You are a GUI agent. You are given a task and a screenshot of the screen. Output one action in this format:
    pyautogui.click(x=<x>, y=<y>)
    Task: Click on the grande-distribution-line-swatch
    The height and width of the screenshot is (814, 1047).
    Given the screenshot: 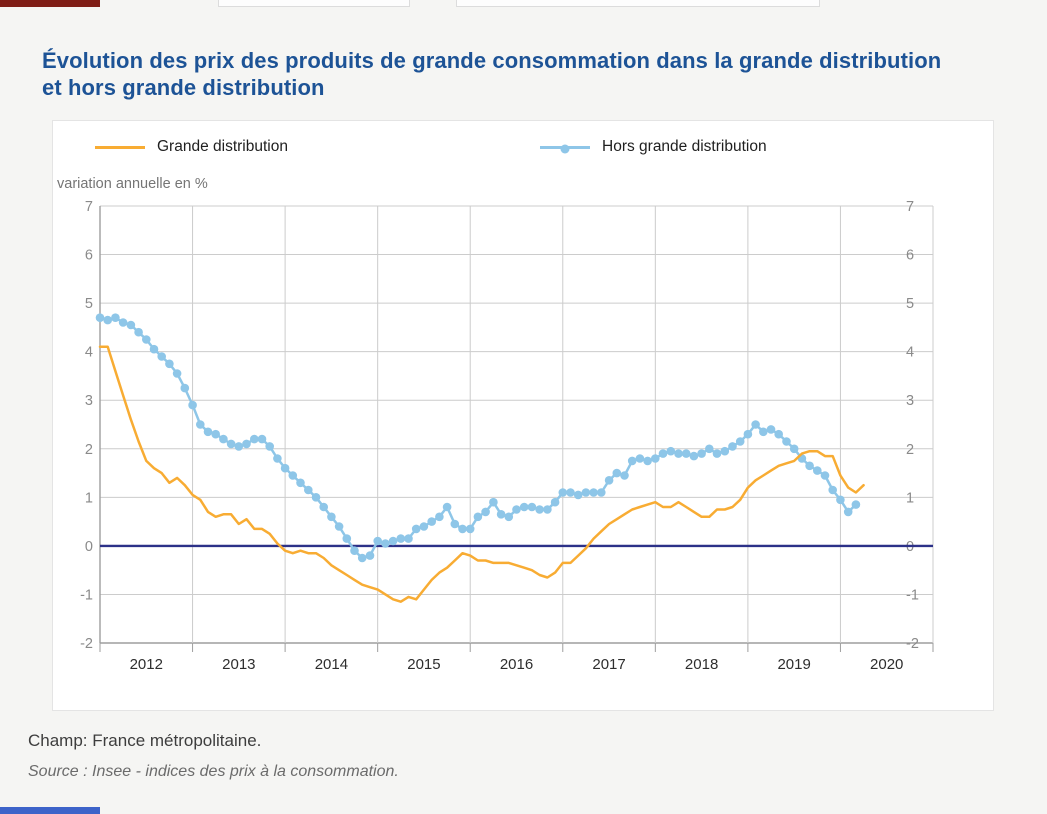 What is the action you would take?
    pyautogui.click(x=120, y=147)
    